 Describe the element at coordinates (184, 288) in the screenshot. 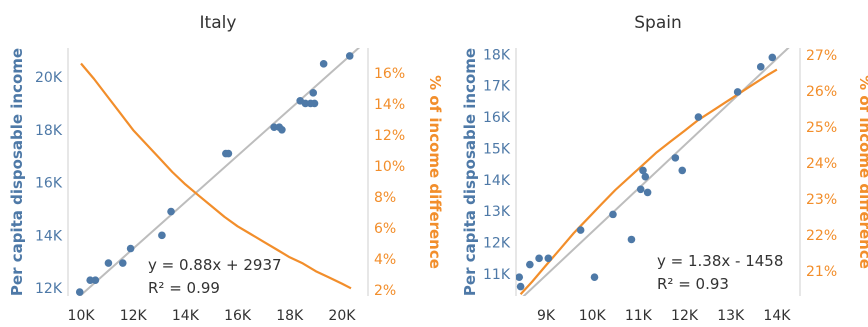

I see `r-squared-label: R² = 0.99` at that location.